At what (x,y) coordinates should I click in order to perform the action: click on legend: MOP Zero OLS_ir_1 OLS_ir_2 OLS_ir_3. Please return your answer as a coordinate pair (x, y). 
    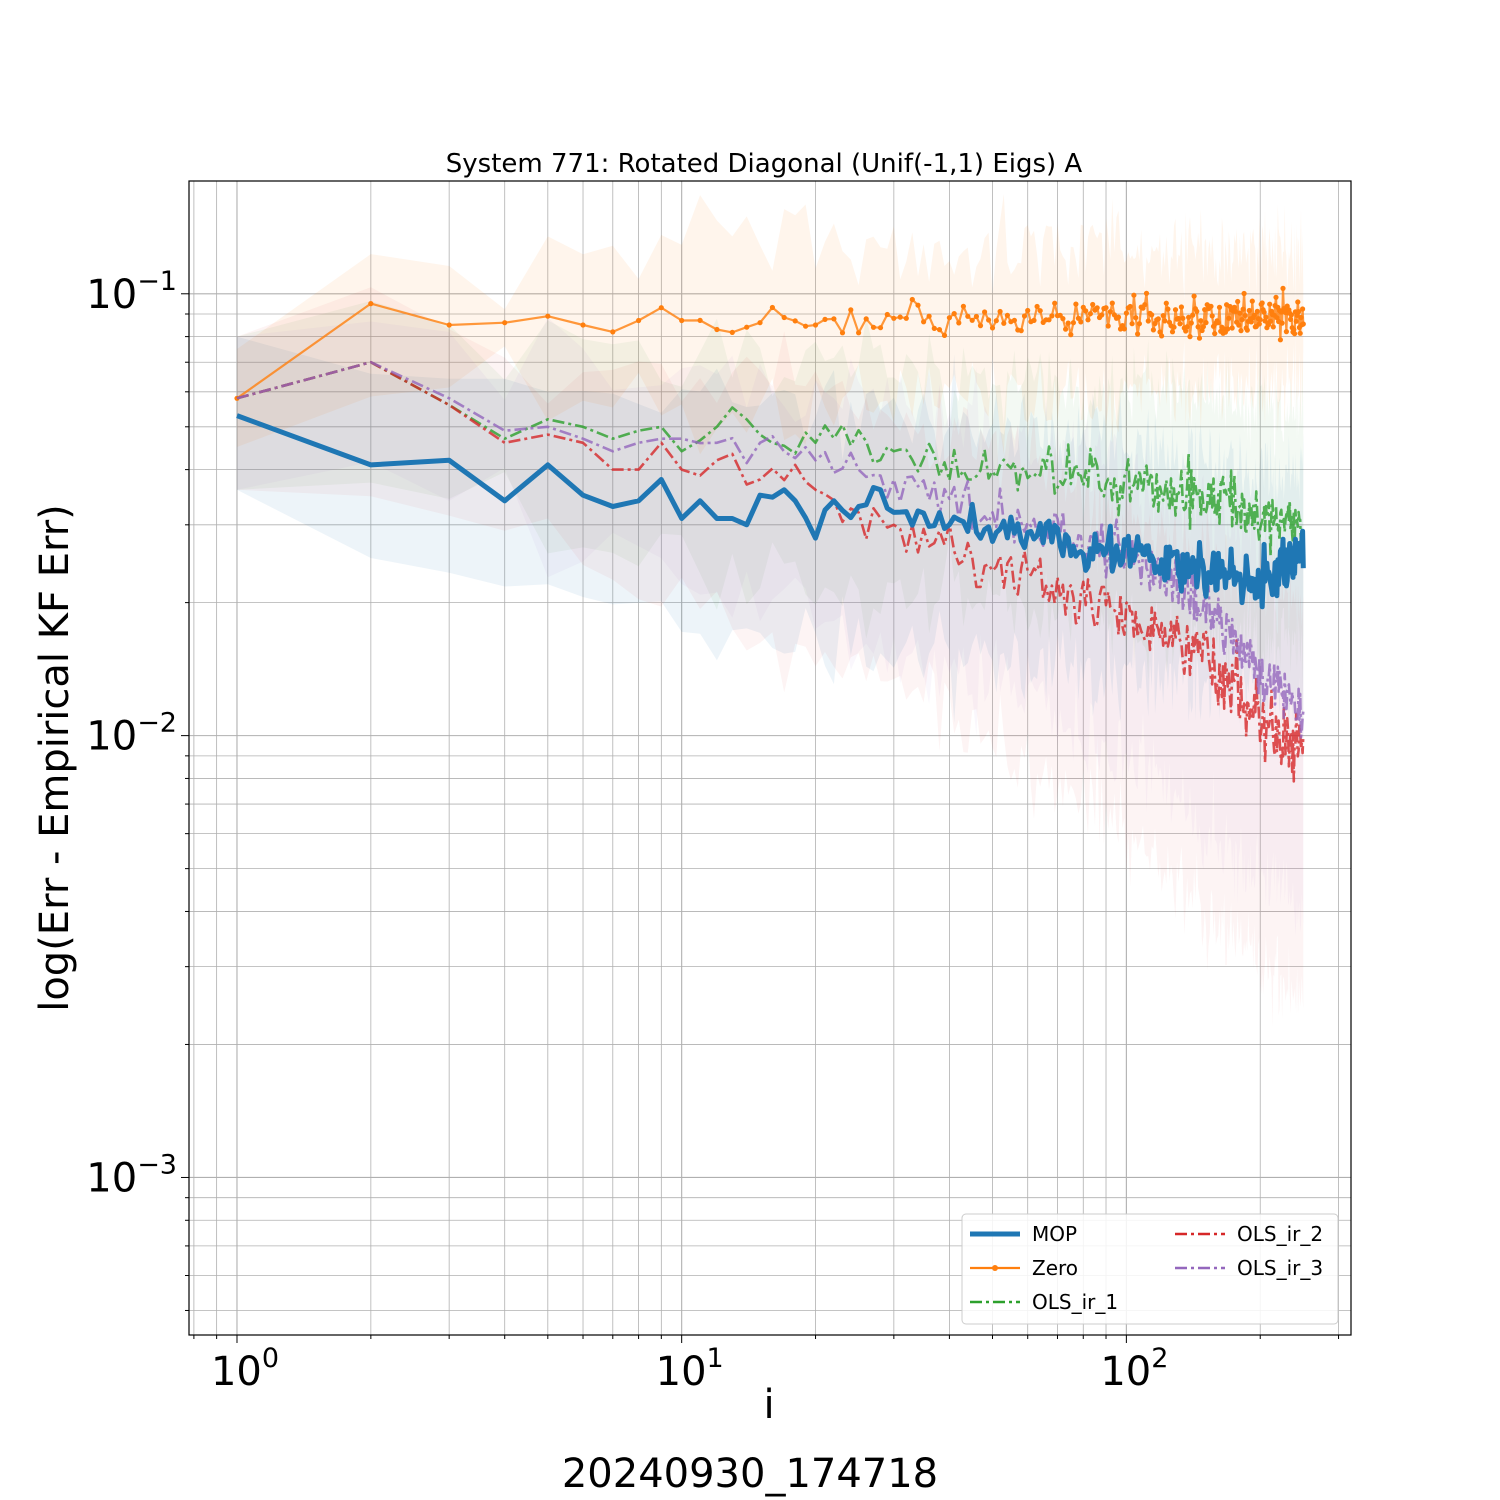
    Looking at the image, I should click on (1150, 1269).